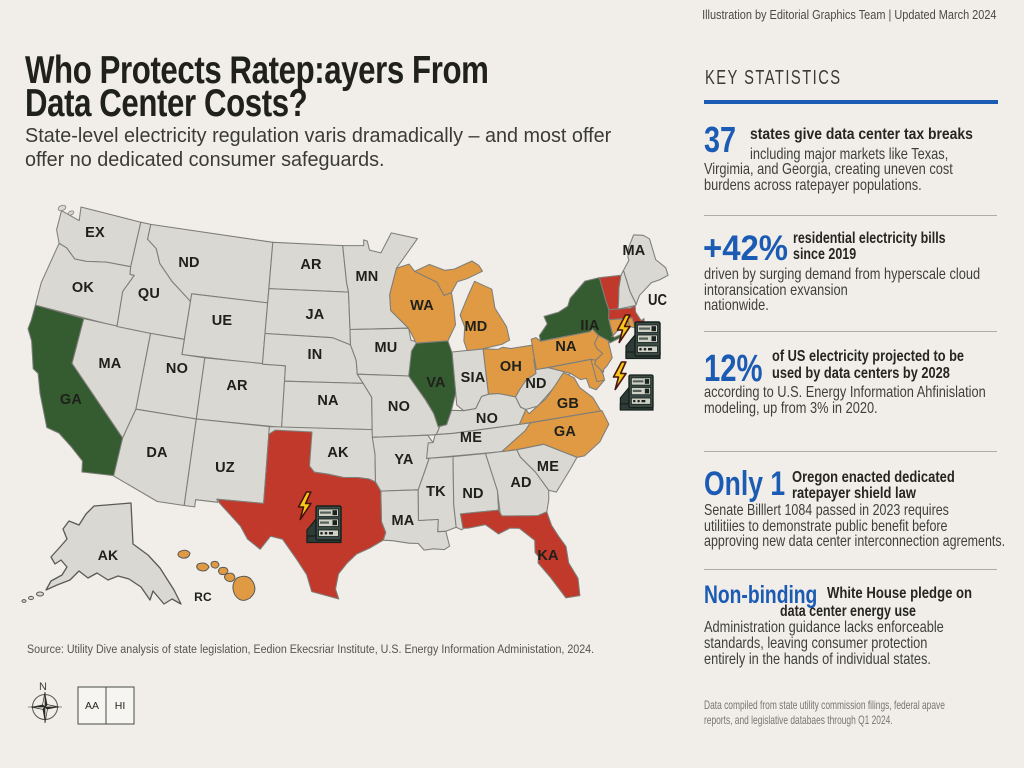 The image size is (1024, 768). I want to click on svg-text: N, so click(43, 687).